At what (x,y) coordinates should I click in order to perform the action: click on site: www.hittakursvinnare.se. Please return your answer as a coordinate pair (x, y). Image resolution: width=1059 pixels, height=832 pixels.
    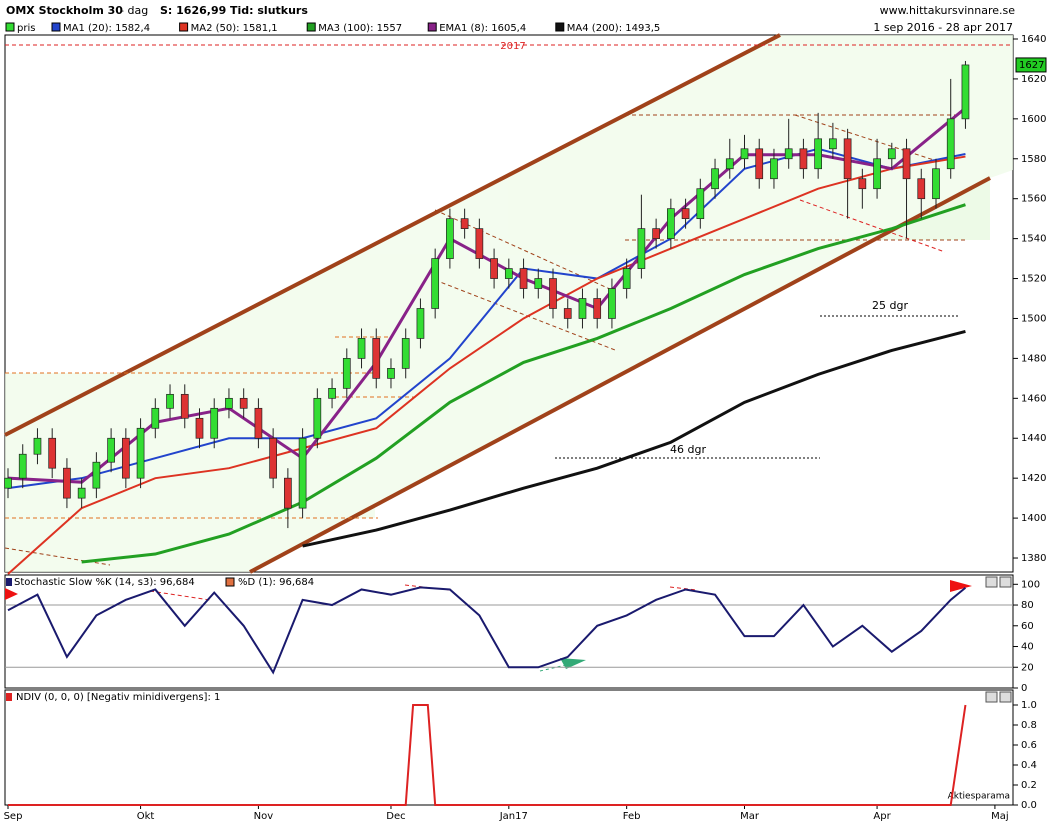
    Looking at the image, I should click on (948, 10).